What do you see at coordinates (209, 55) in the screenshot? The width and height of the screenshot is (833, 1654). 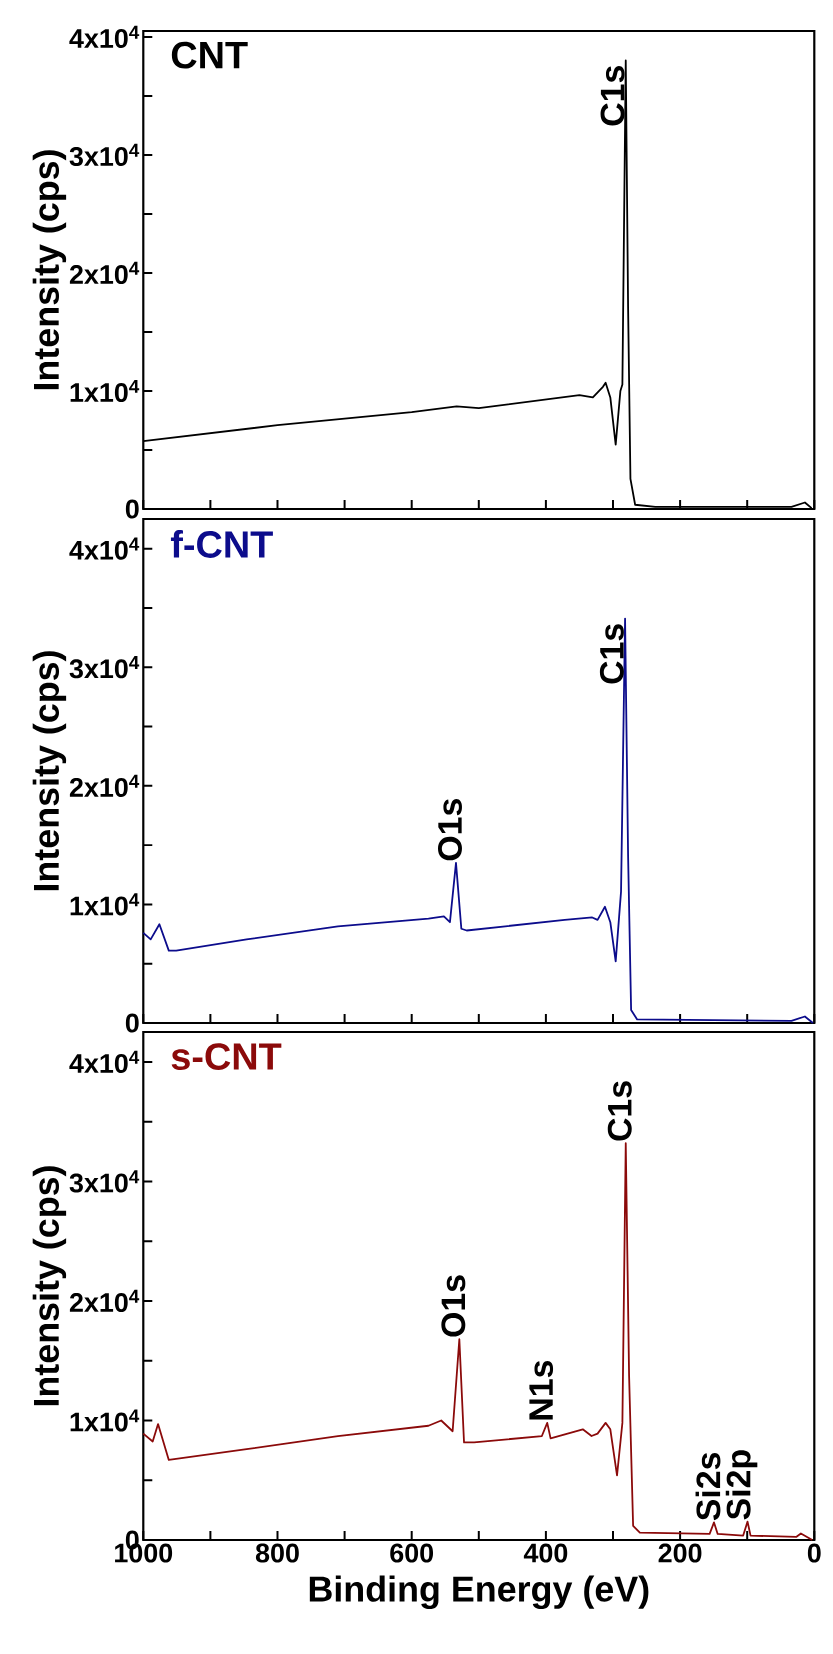 I see `legend-label: CNT` at bounding box center [209, 55].